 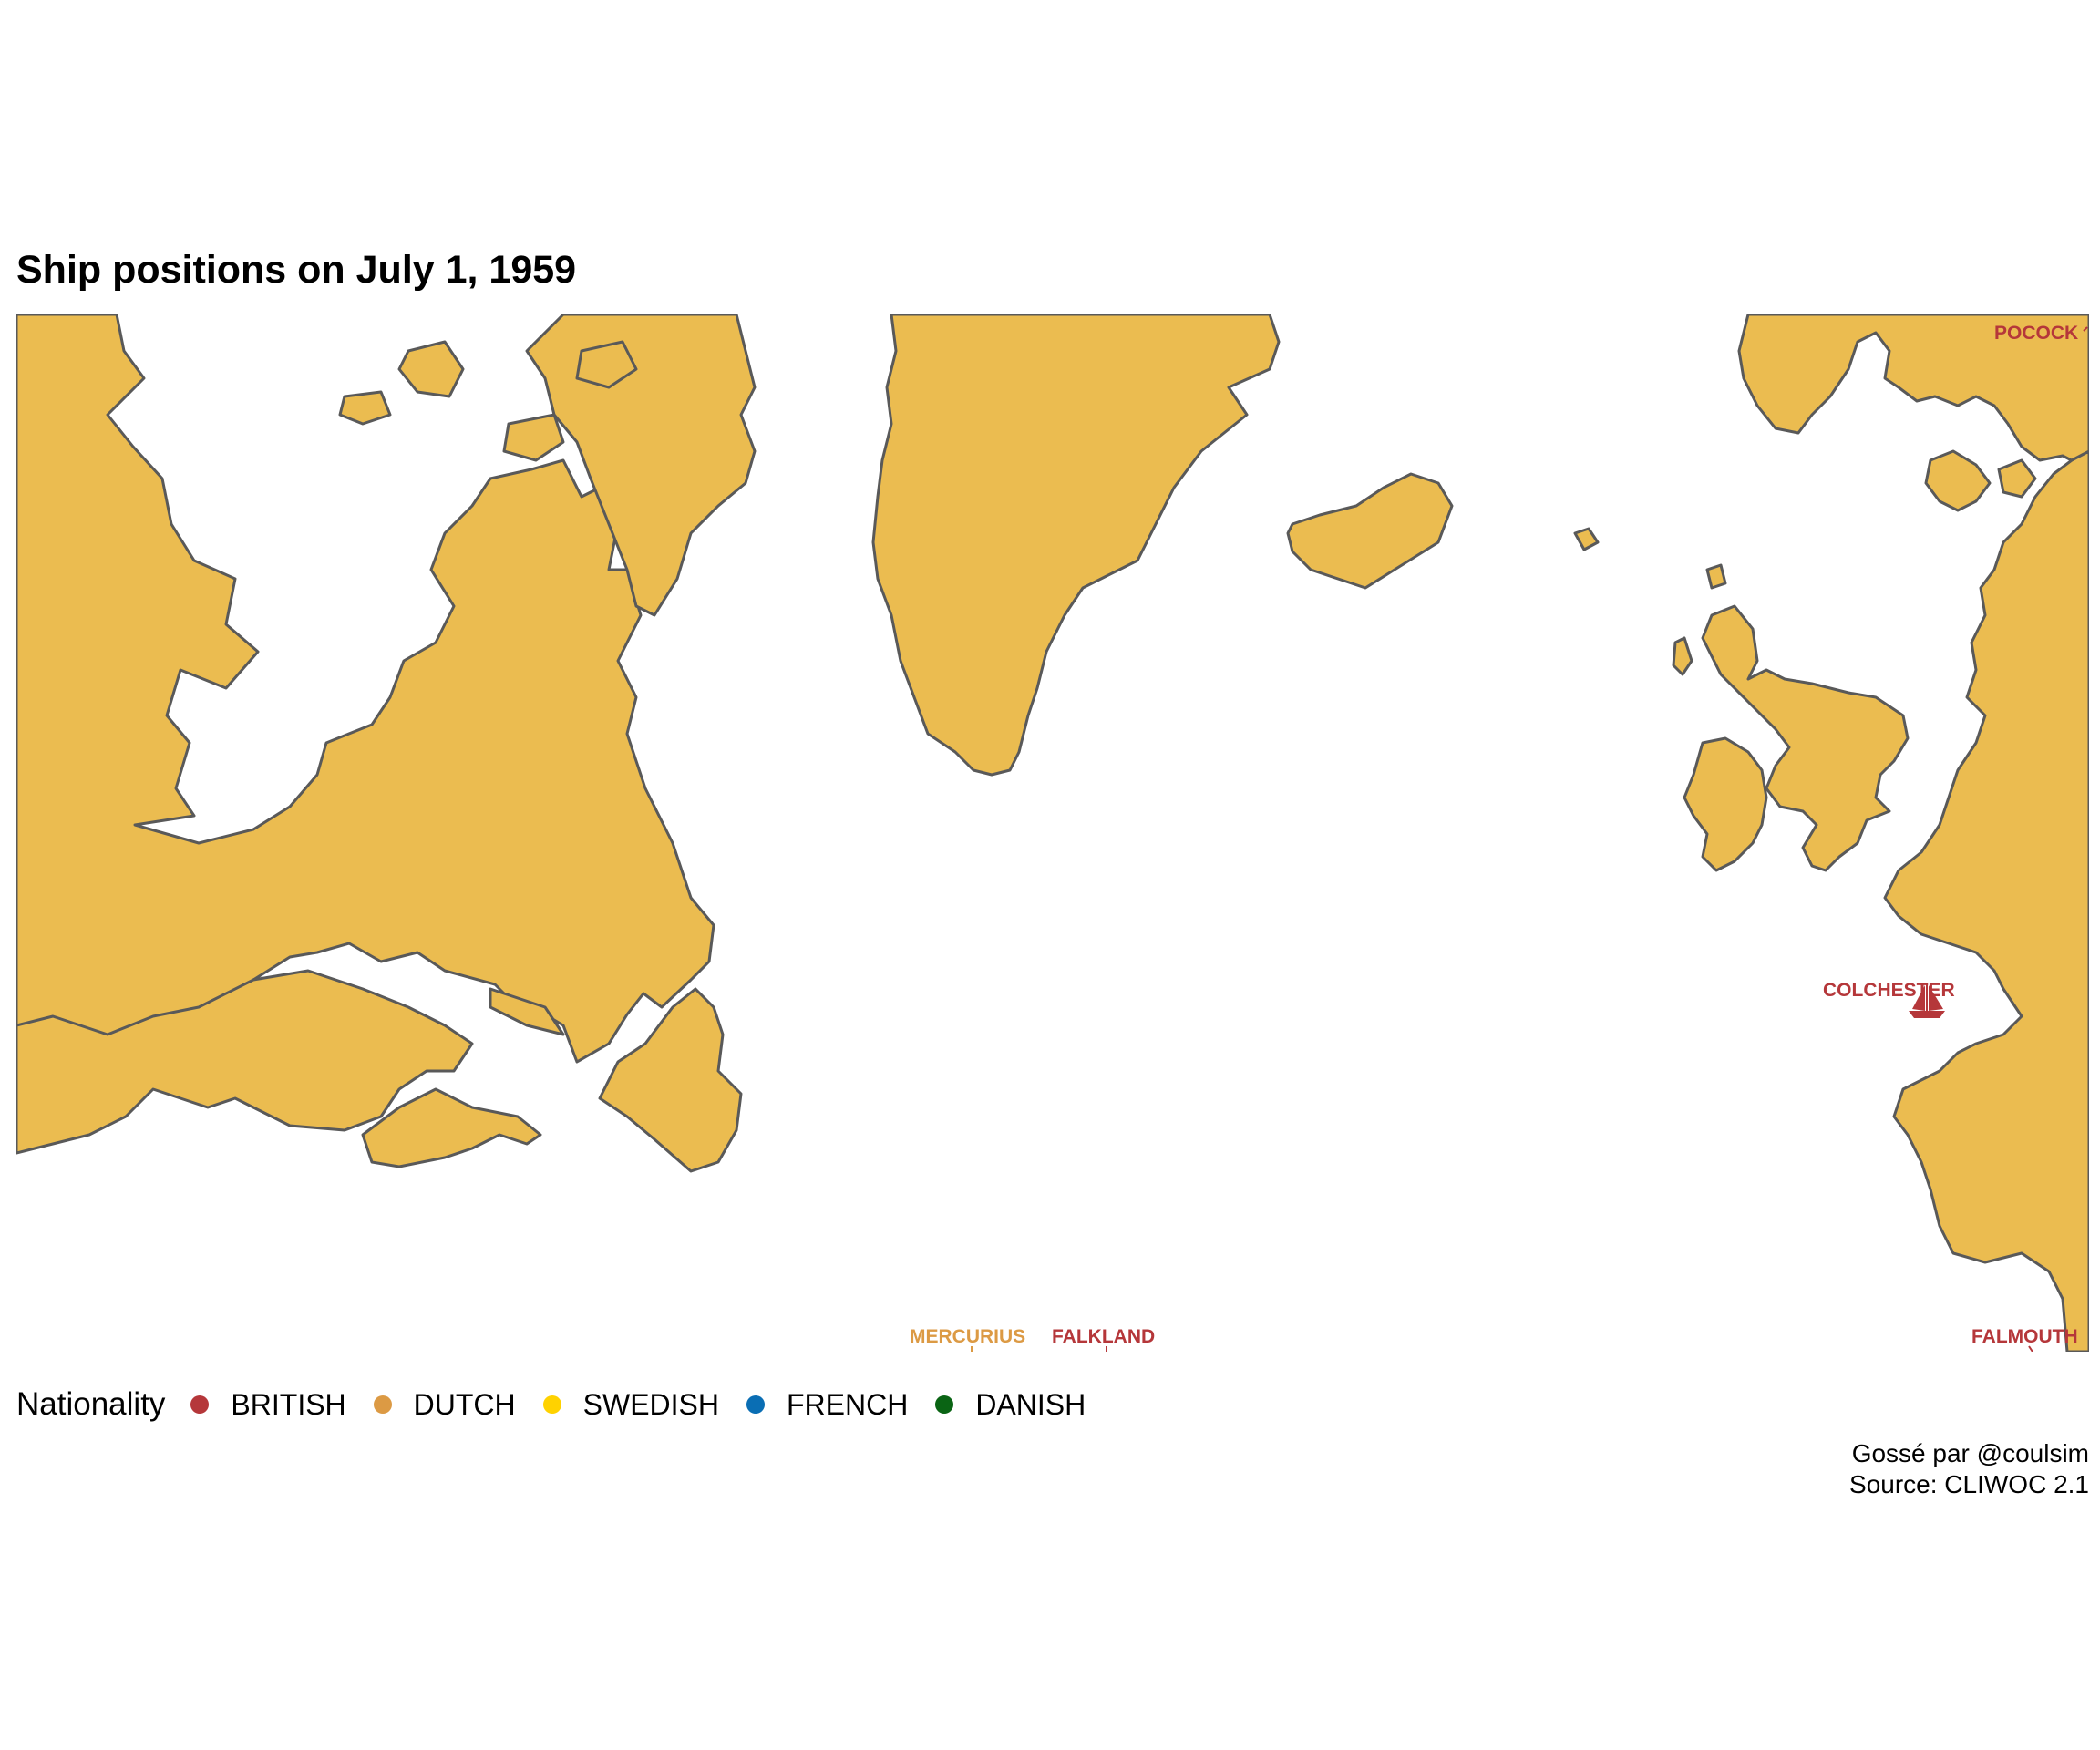 I want to click on ship-label-falkland: FALKLAND, so click(x=1103, y=1337).